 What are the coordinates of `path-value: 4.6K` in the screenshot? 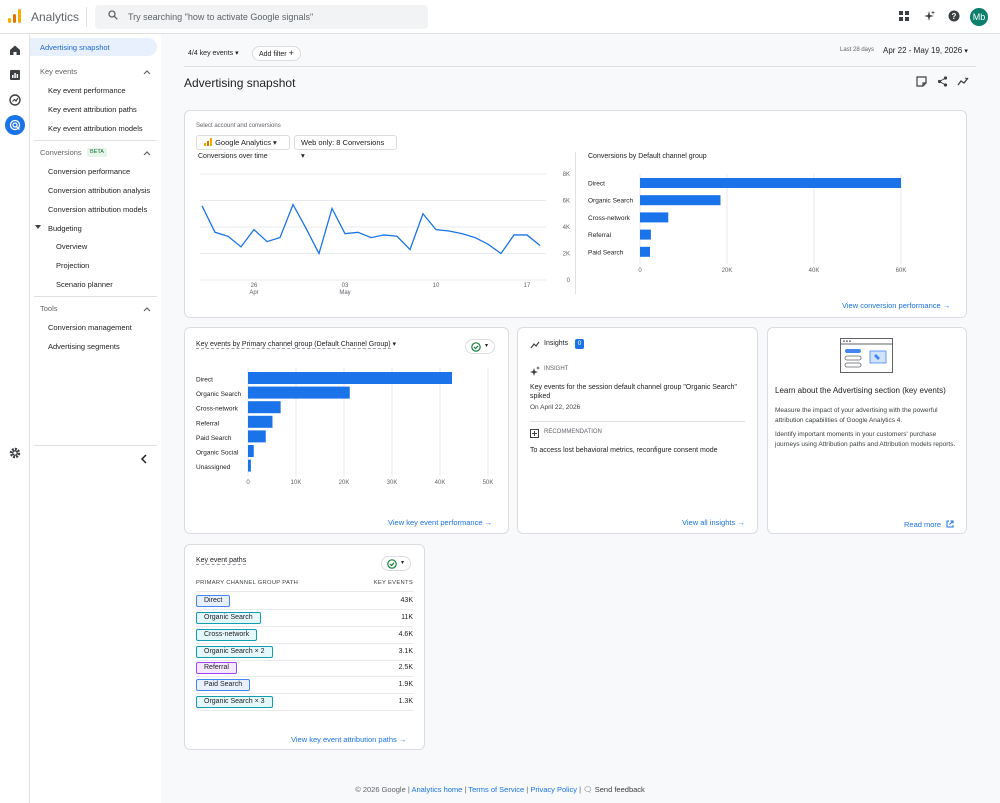 It's located at (405, 634).